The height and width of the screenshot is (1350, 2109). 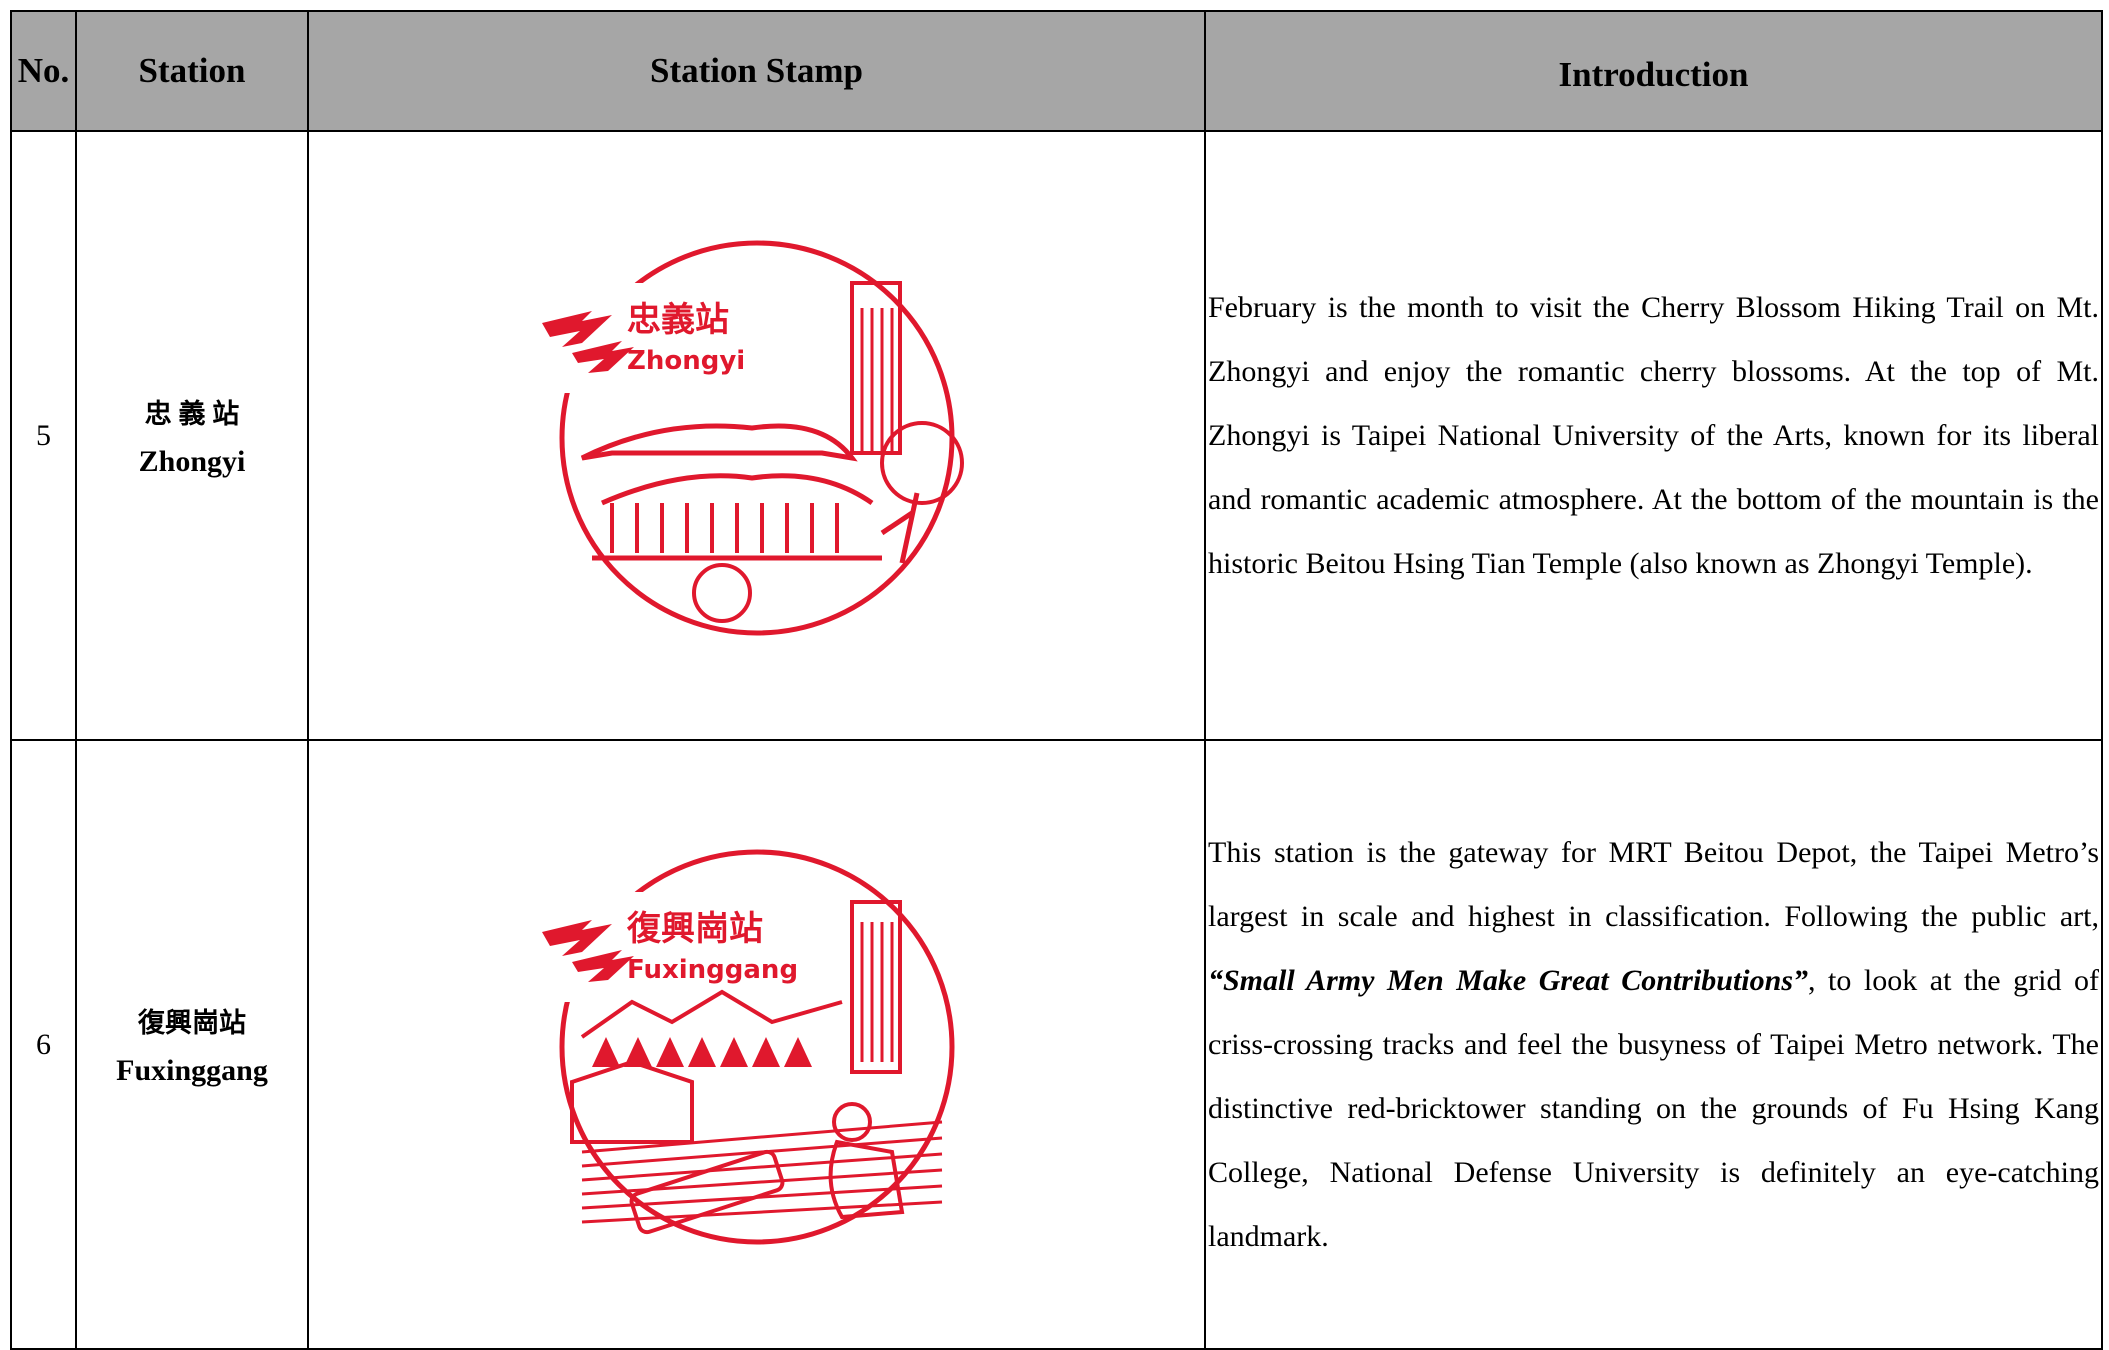 What do you see at coordinates (192, 1044) in the screenshot?
I see `station-cell: 復興崗站 Fuxinggang` at bounding box center [192, 1044].